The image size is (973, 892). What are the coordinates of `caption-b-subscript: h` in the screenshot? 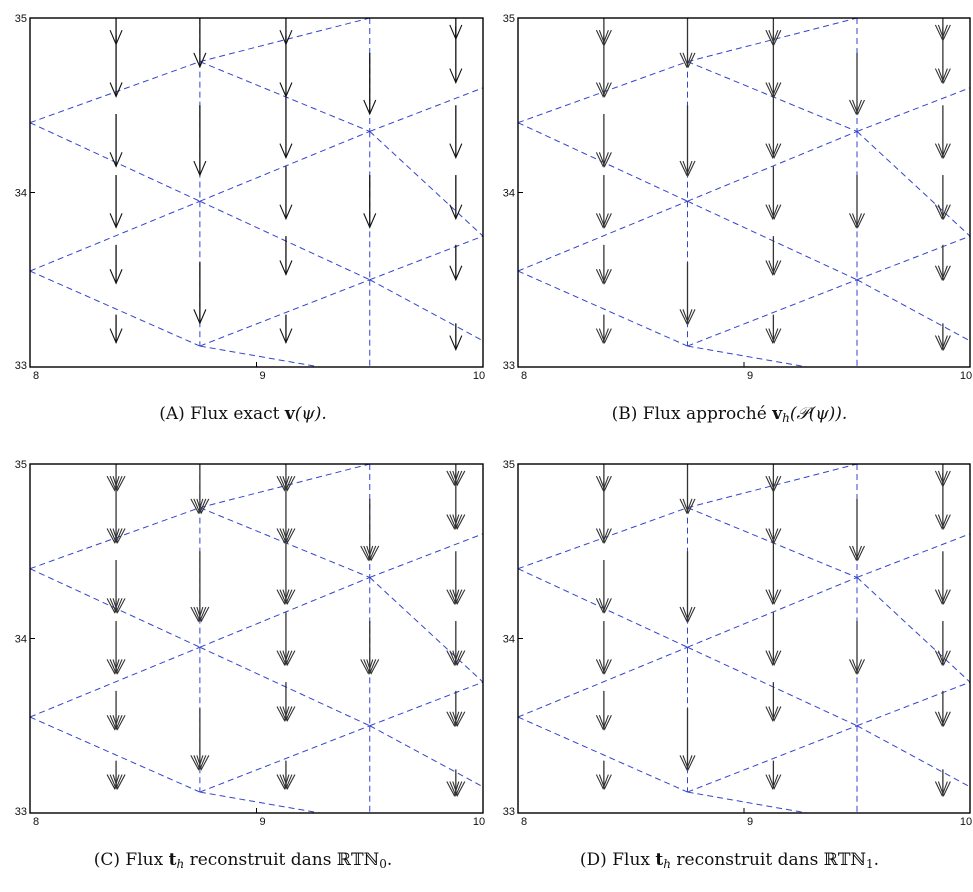 It's located at (786, 418).